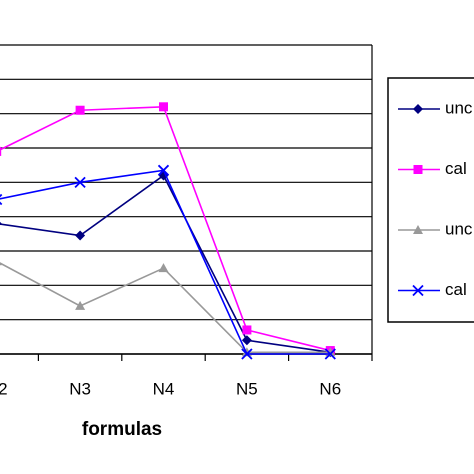 The image size is (474, 474). I want to click on x-tick-label: N4, so click(164, 388).